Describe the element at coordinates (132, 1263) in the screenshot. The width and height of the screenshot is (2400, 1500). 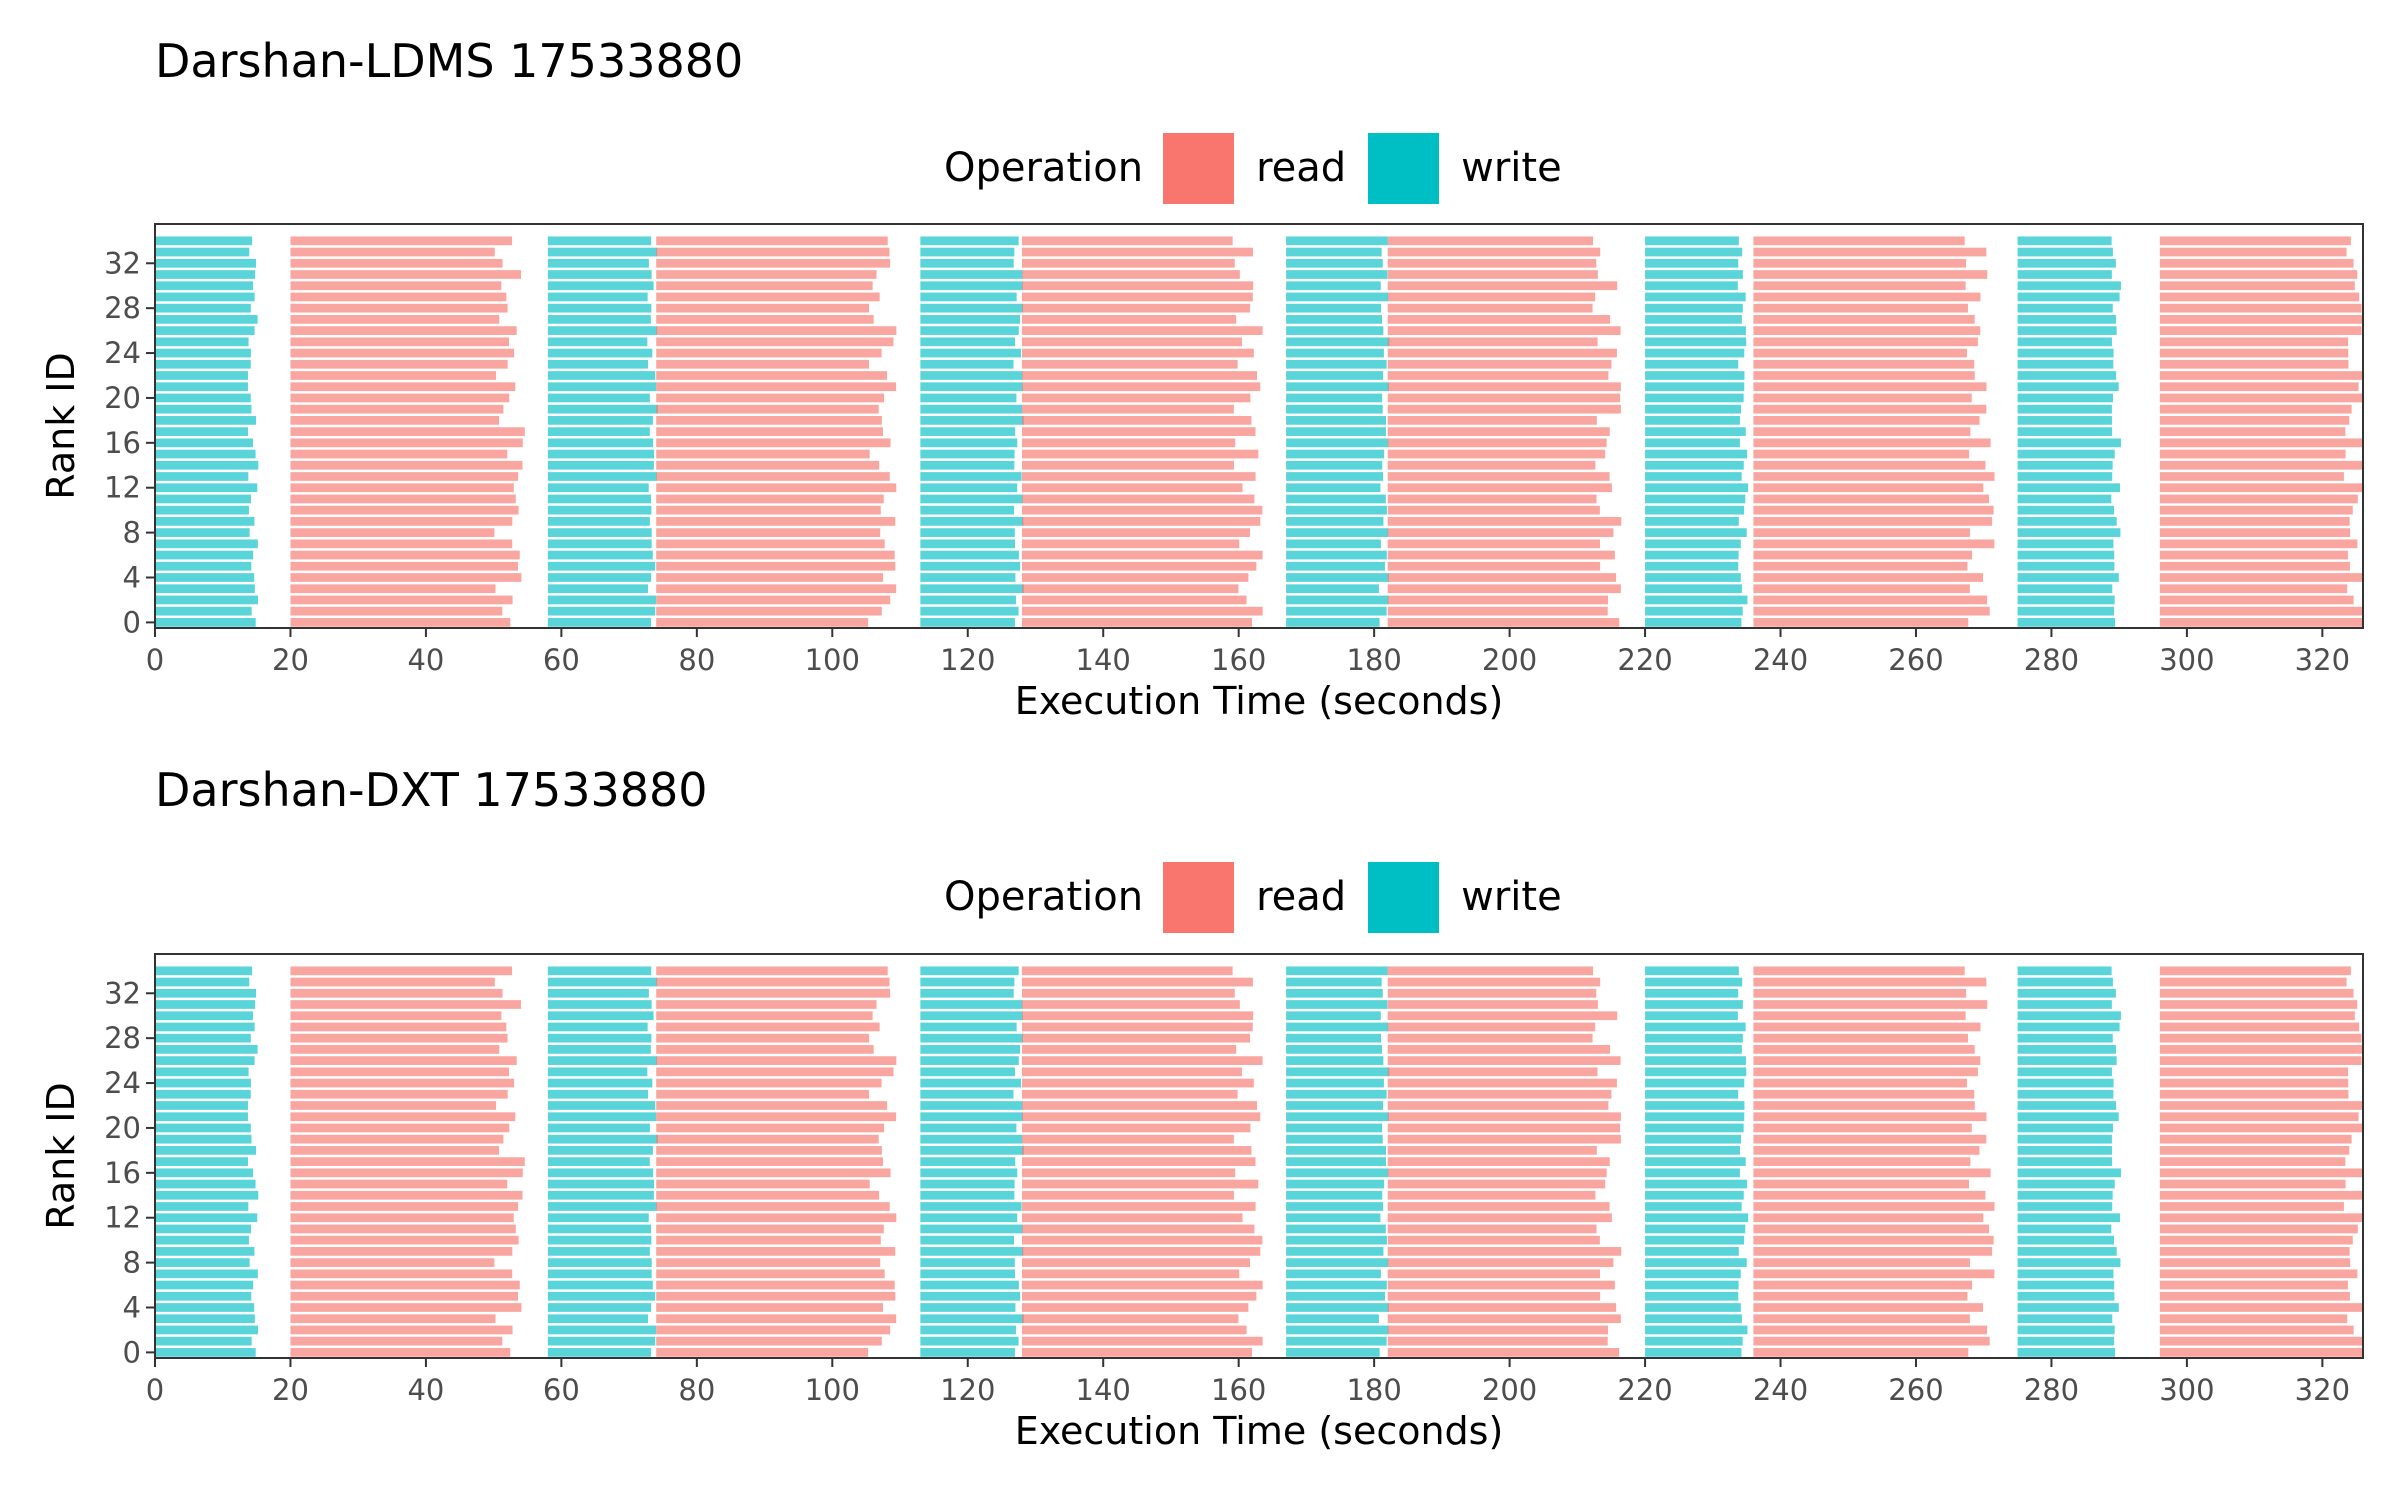
I see `y-tick-label: 8` at that location.